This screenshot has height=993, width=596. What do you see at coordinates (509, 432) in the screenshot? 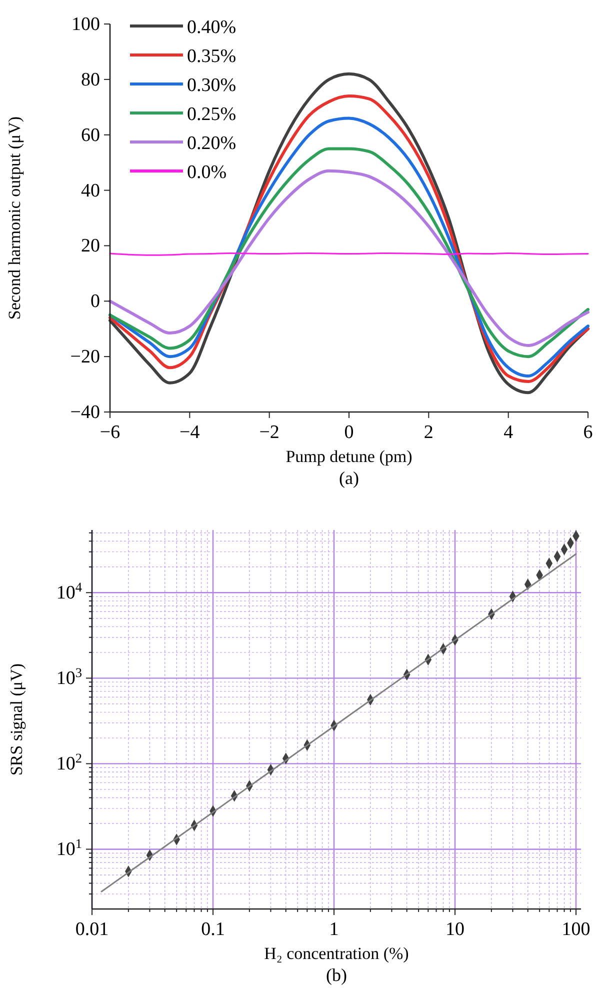
I see `x-tick-label: 4` at bounding box center [509, 432].